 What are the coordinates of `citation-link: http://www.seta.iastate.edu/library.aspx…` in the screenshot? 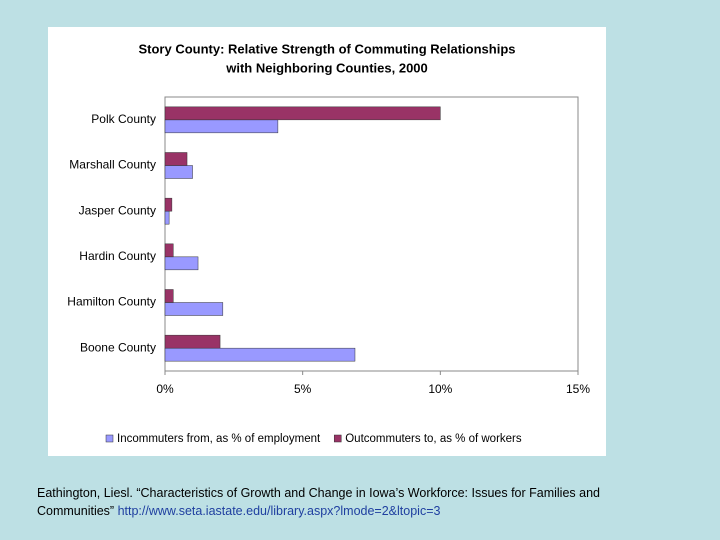 It's located at (279, 511).